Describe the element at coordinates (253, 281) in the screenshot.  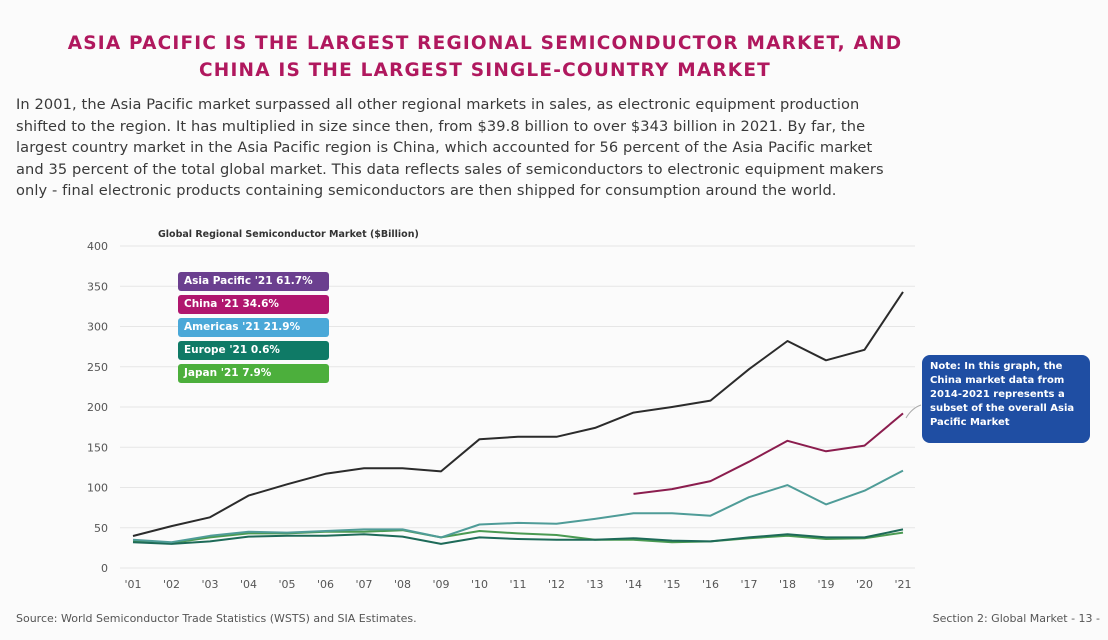
I see `legend-asia-pacific: Asia Pacific '21 61.7%` at that location.